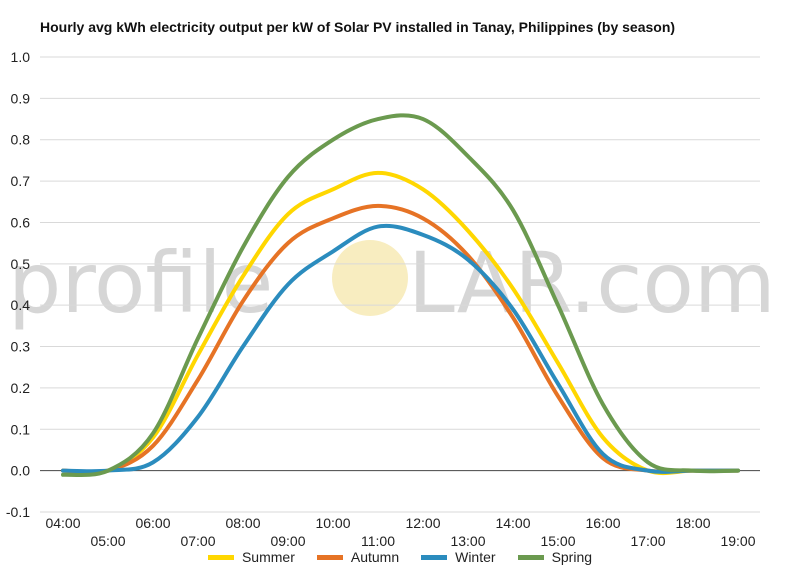 Image resolution: width=800 pixels, height=570 pixels. Describe the element at coordinates (737, 541) in the screenshot. I see `x-tick-label: 19:00` at that location.